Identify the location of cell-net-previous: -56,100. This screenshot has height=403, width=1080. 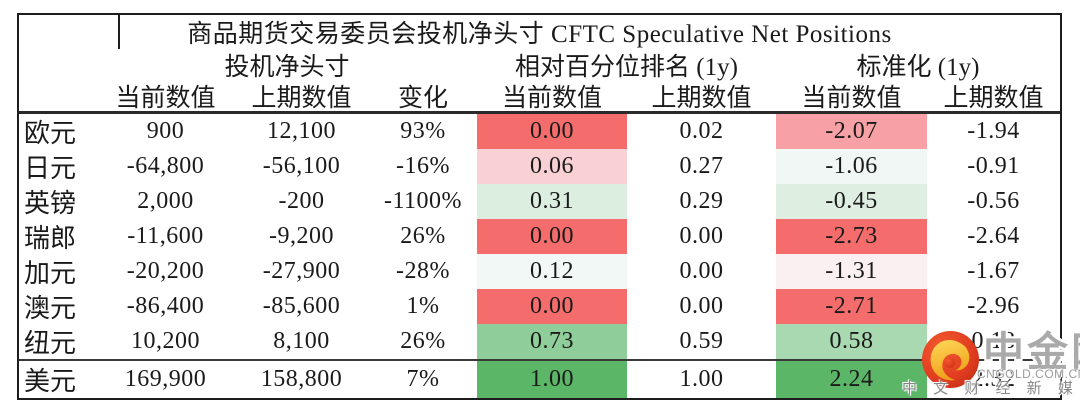
(301, 166).